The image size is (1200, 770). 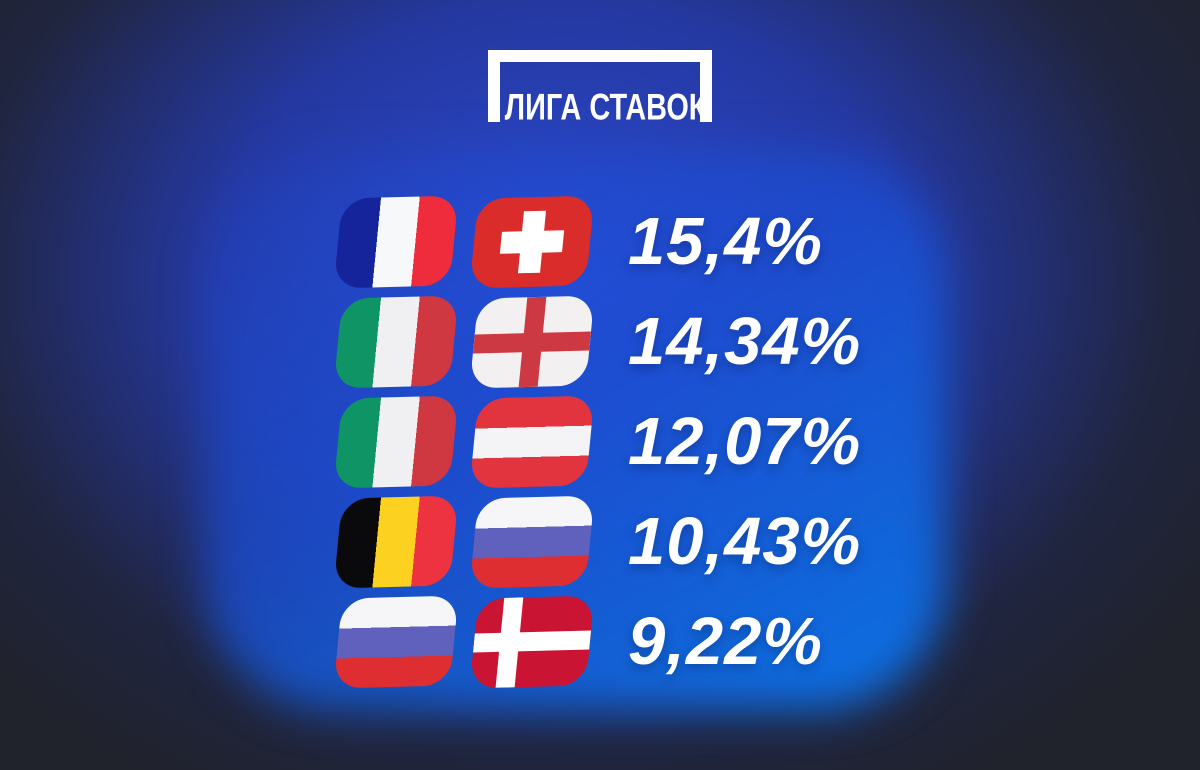 What do you see at coordinates (605, 108) in the screenshot?
I see `brand-logo-text: ЛИГА СТАВОК` at bounding box center [605, 108].